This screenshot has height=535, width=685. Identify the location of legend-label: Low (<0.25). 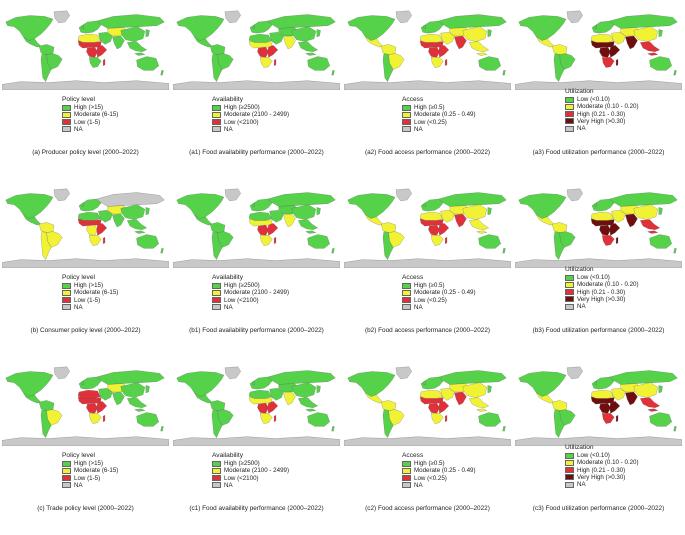
(430, 122).